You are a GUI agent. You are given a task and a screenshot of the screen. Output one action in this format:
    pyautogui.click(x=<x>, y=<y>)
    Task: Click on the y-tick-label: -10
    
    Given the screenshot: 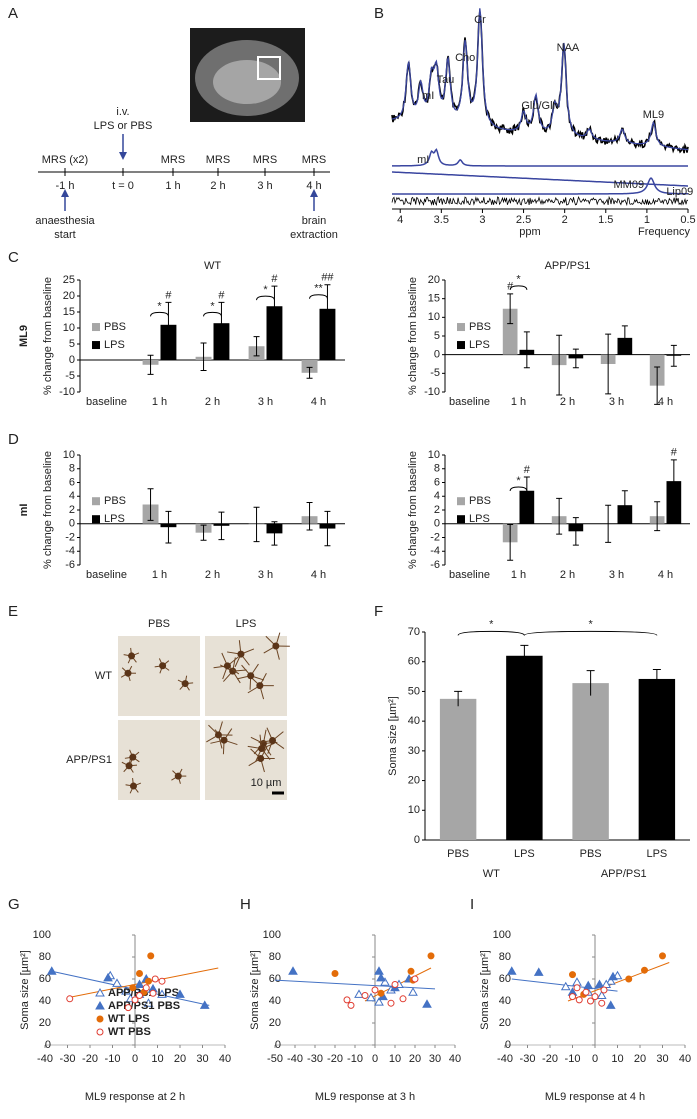 What is the action you would take?
    pyautogui.click(x=67, y=392)
    